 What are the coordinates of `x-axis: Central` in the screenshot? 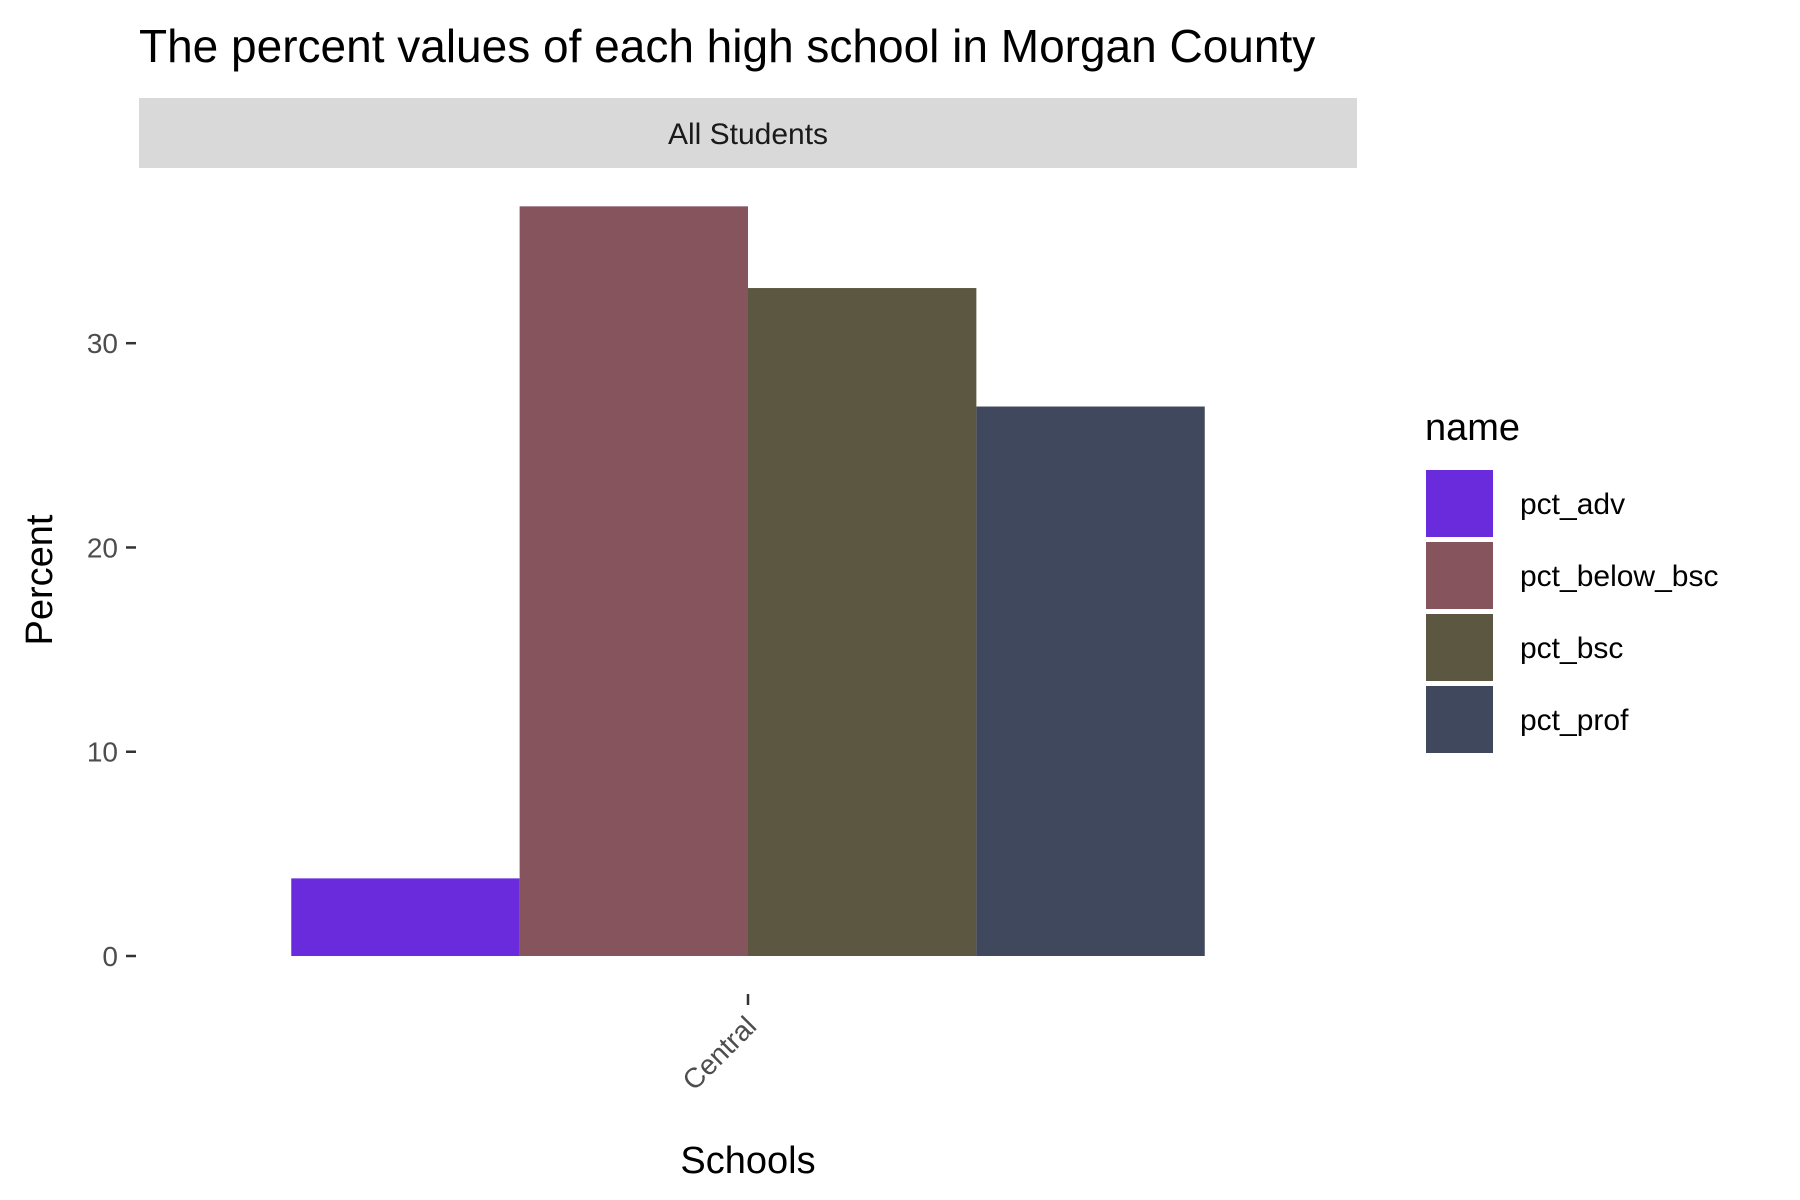 It's located at (719, 1045).